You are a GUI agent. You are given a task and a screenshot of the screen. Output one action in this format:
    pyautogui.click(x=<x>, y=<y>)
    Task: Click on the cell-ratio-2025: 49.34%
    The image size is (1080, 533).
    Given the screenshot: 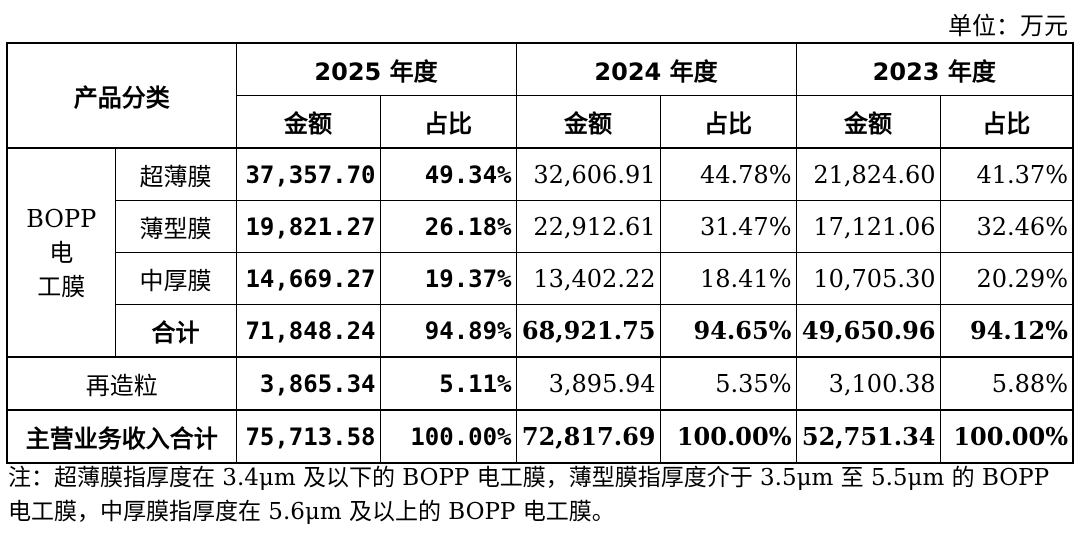 What is the action you would take?
    pyautogui.click(x=448, y=174)
    